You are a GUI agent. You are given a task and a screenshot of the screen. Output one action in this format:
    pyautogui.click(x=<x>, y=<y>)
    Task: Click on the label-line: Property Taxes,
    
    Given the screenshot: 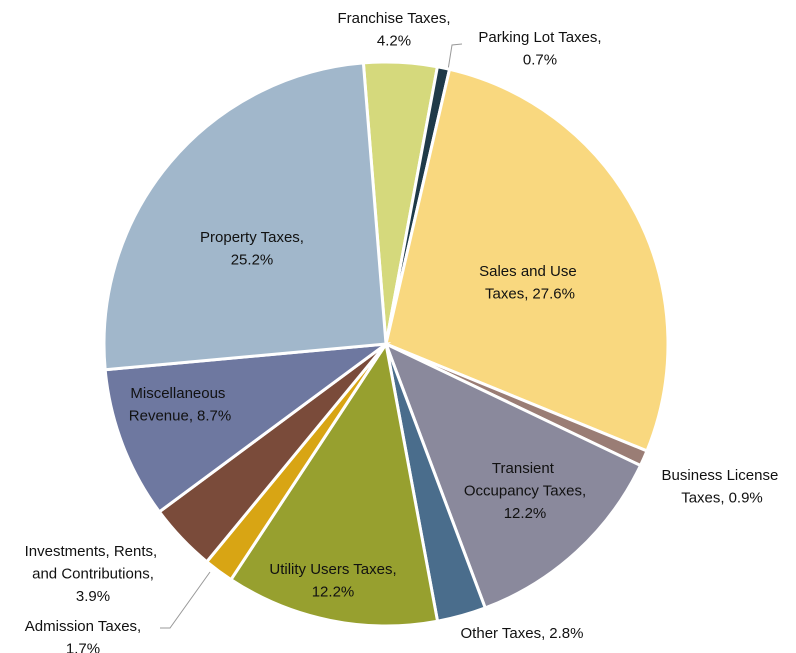 What is the action you would take?
    pyautogui.click(x=252, y=237)
    